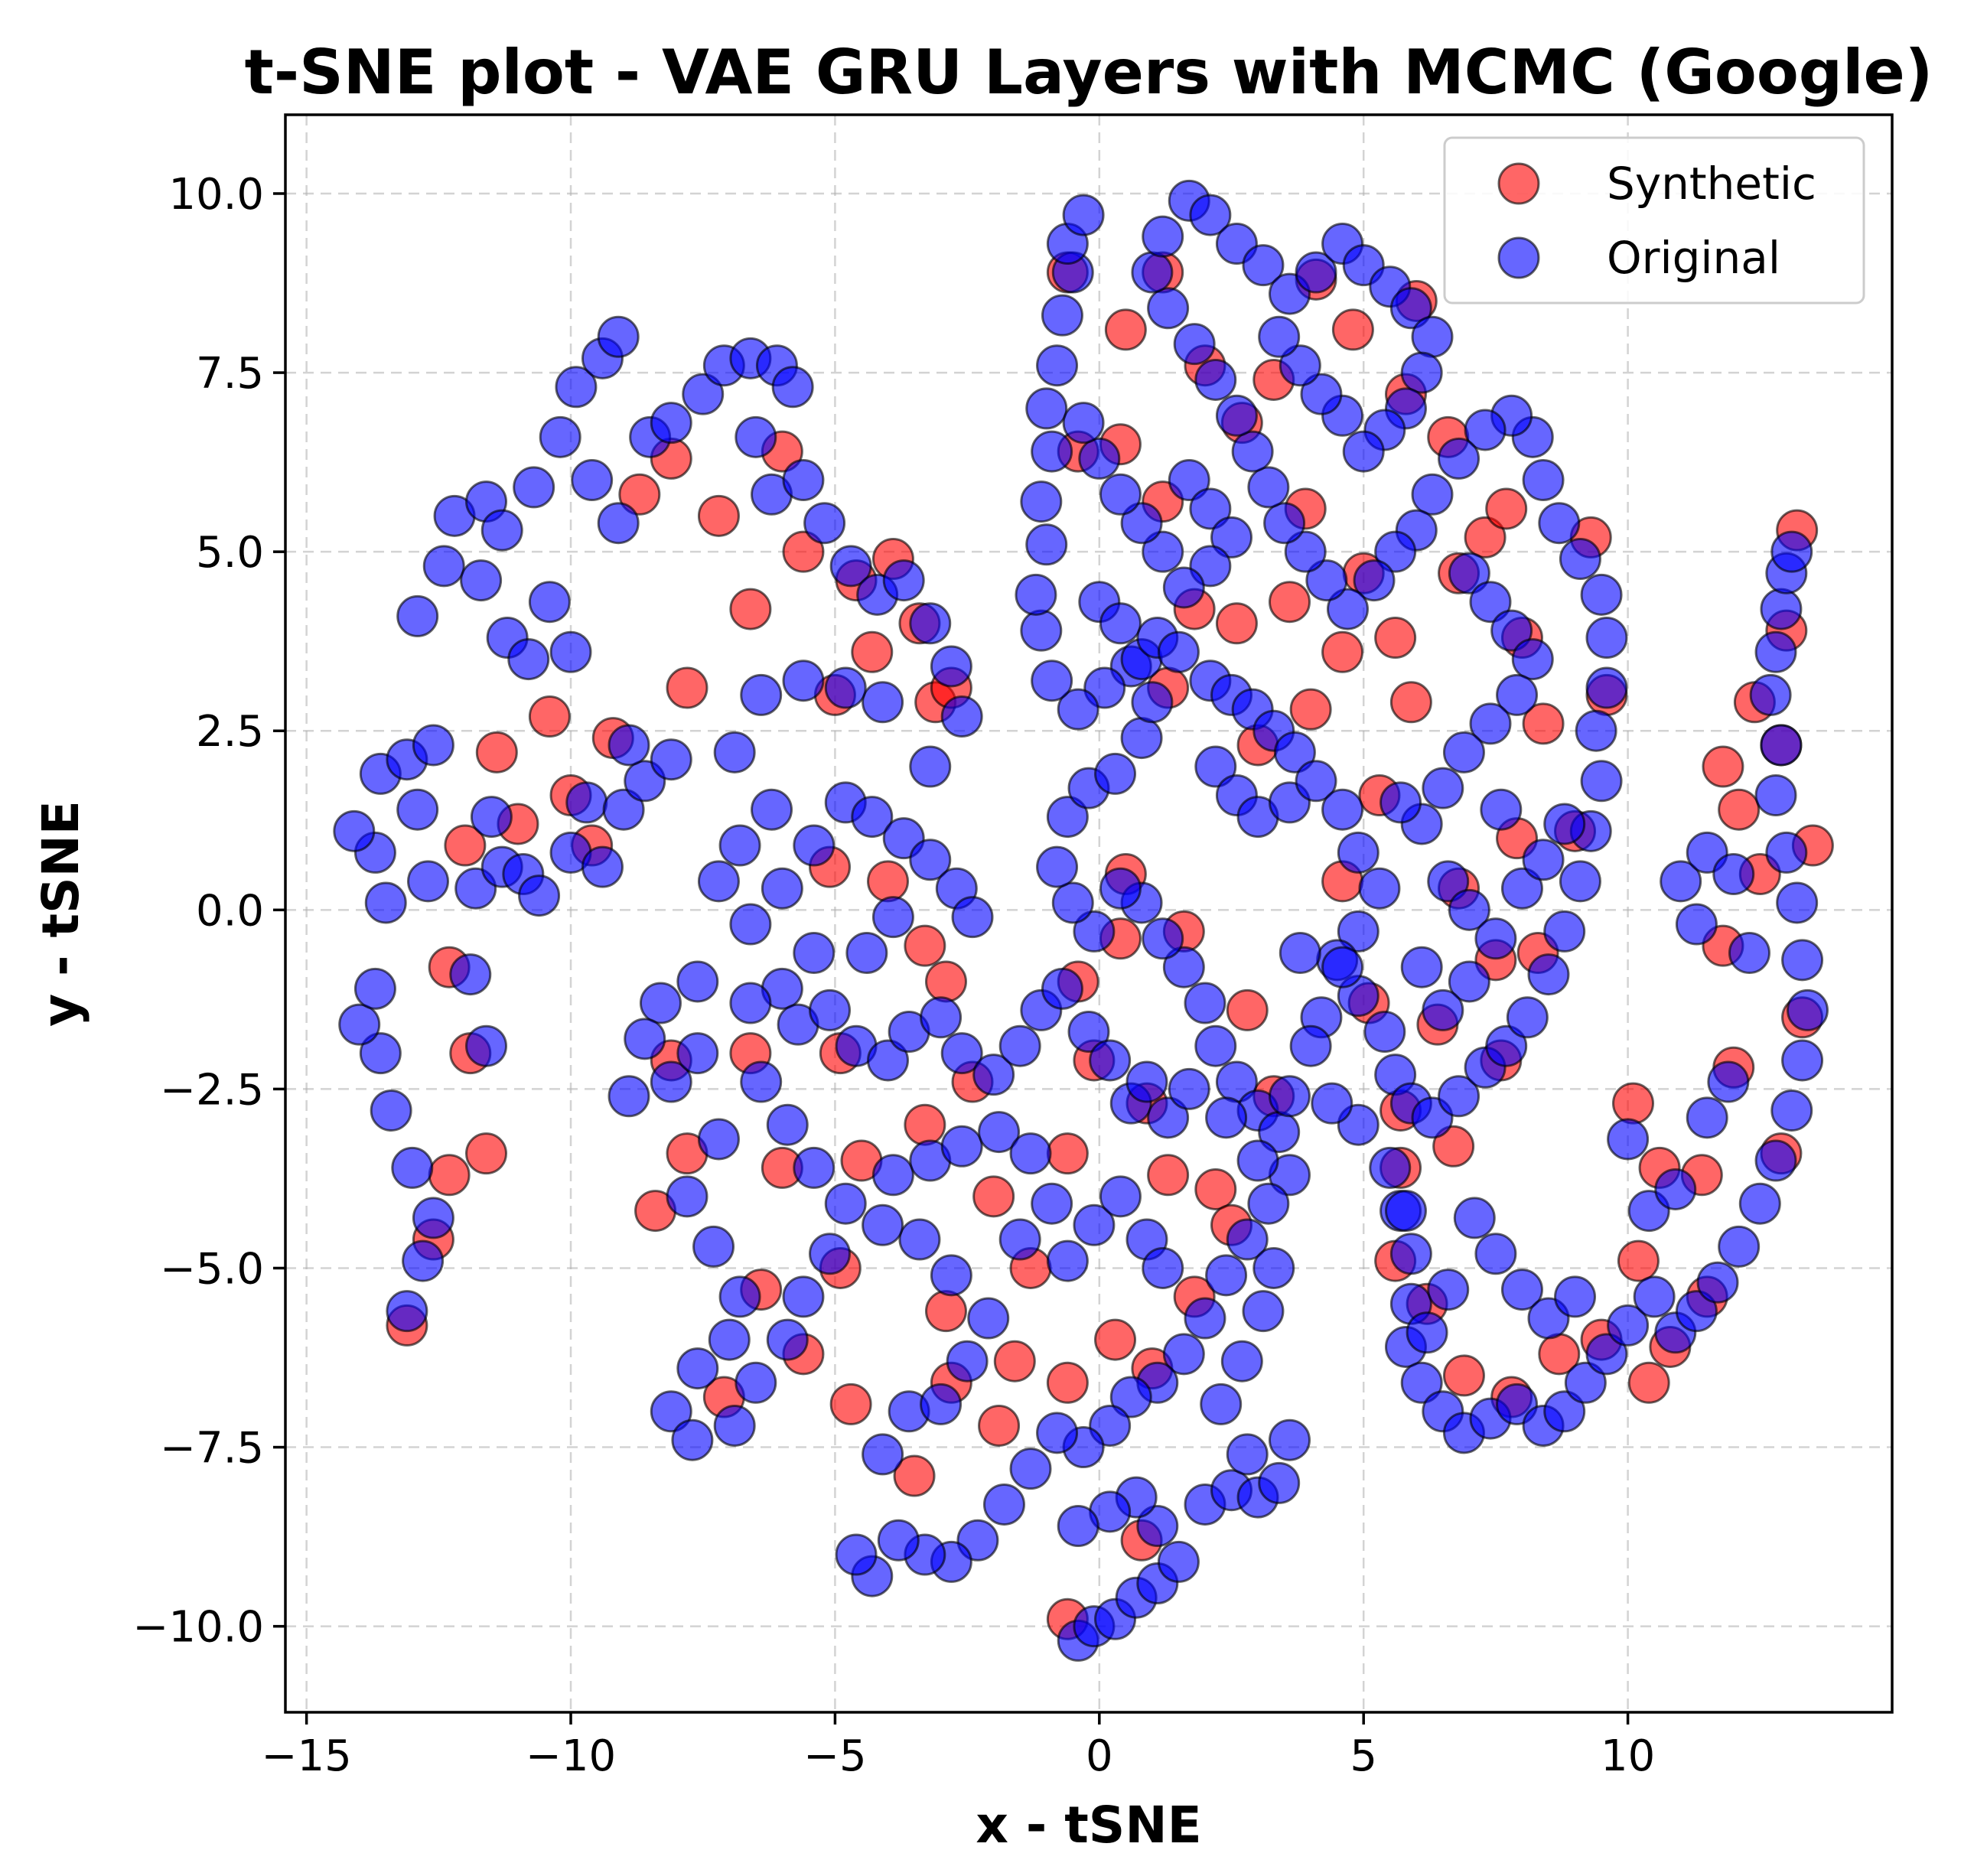 The width and height of the screenshot is (1987, 1876). I want to click on x-tick-label: 0, so click(1099, 1756).